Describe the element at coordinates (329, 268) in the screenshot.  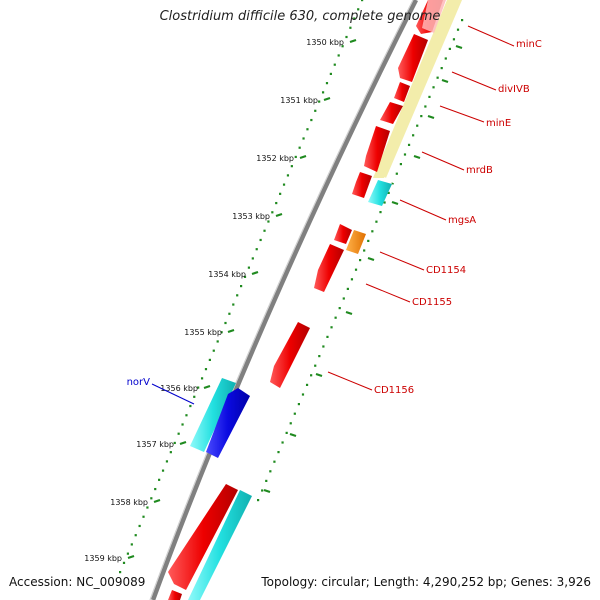
I see `gene-CD1155` at that location.